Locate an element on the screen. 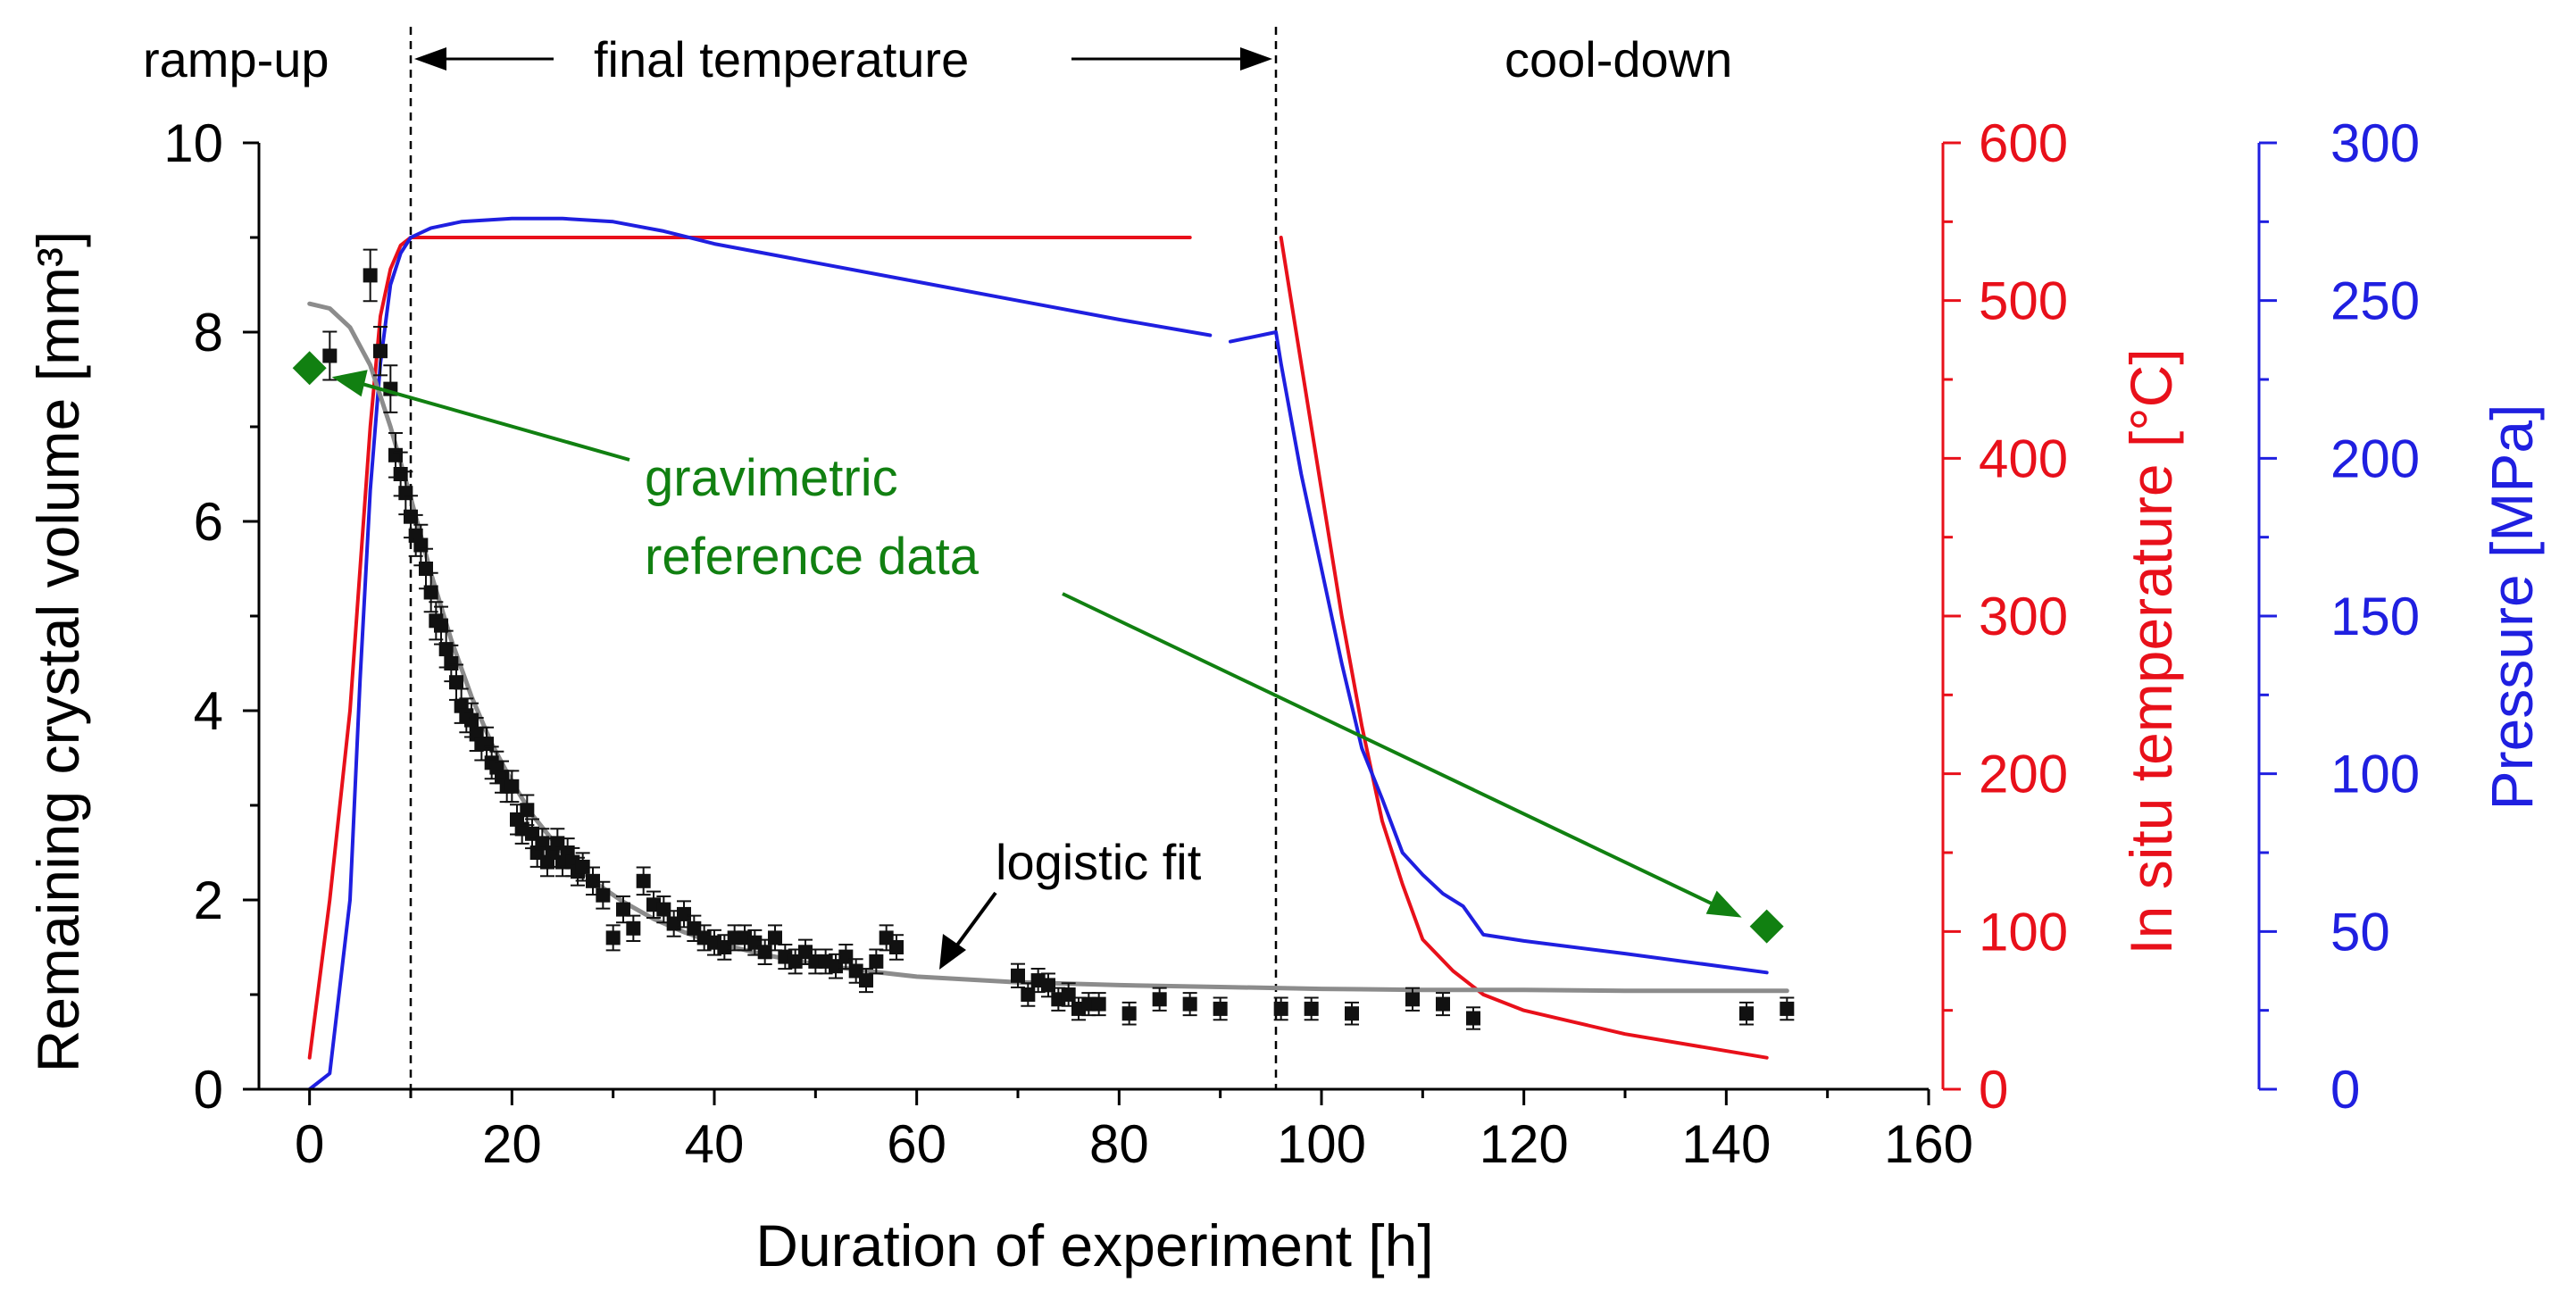 The height and width of the screenshot is (1316, 2576). y3-tick-label: 100 is located at coordinates (2375, 775).